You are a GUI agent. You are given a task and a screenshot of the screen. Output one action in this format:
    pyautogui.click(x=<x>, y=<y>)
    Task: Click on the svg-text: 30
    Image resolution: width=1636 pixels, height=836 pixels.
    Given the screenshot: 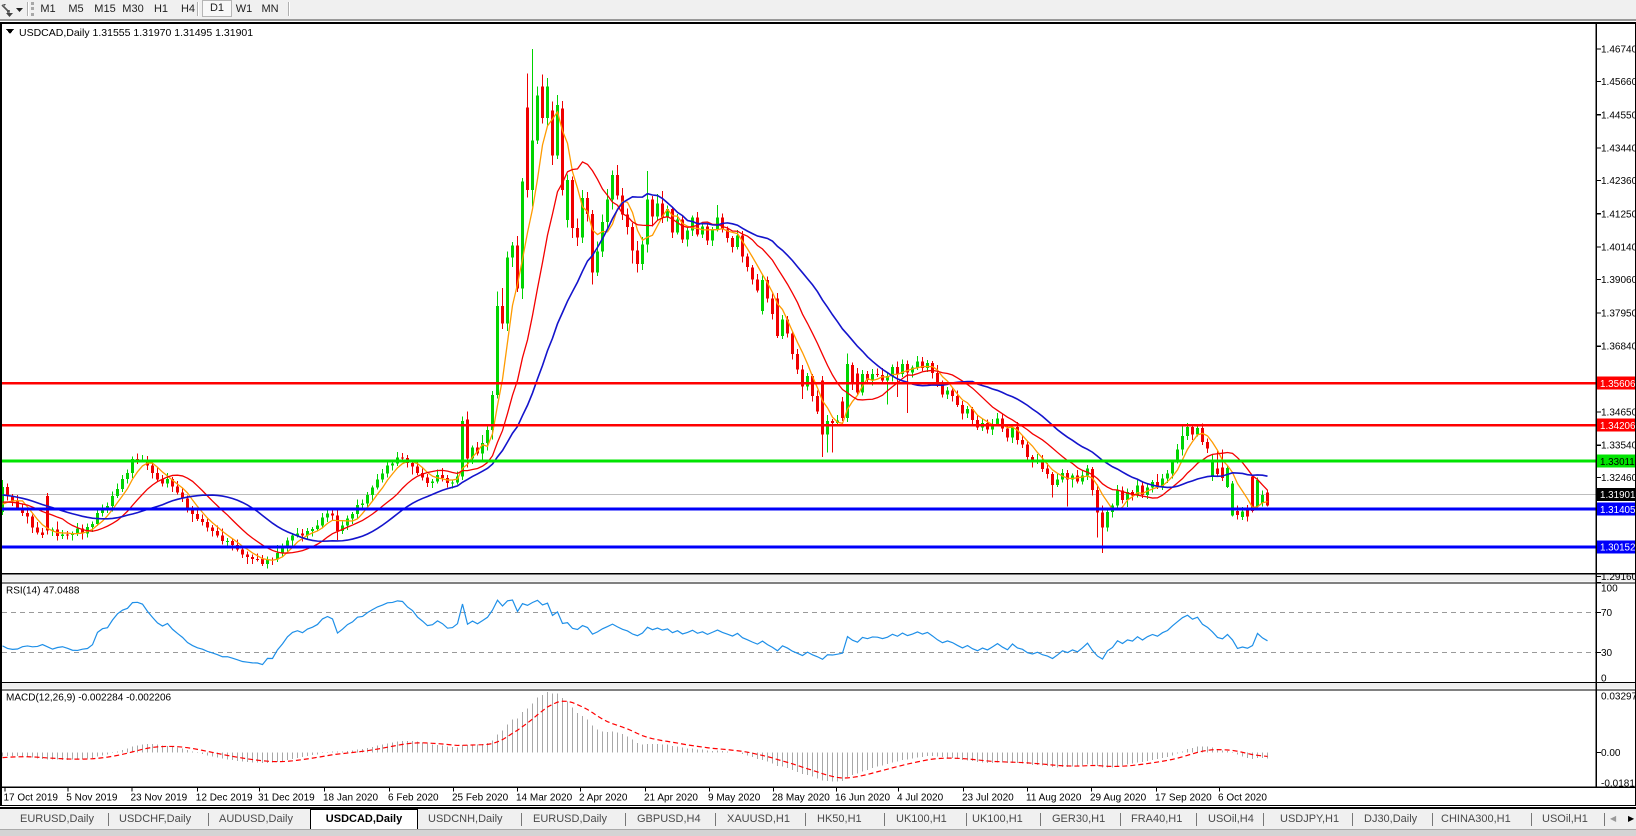 What is the action you would take?
    pyautogui.click(x=1607, y=653)
    